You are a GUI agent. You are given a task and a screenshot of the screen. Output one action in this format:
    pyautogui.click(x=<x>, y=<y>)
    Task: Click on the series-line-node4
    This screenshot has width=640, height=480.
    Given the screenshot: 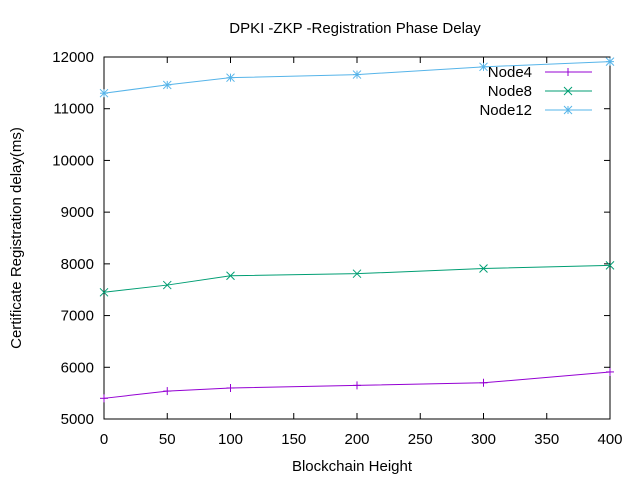 What is the action you would take?
    pyautogui.click(x=357, y=385)
    